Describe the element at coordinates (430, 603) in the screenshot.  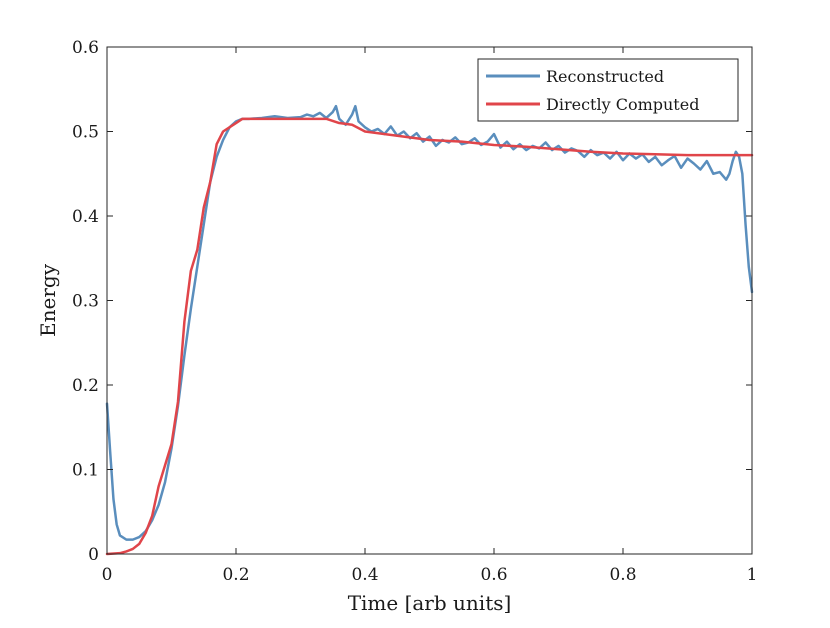
I see `x-axis-label: Time [arb units]` at that location.